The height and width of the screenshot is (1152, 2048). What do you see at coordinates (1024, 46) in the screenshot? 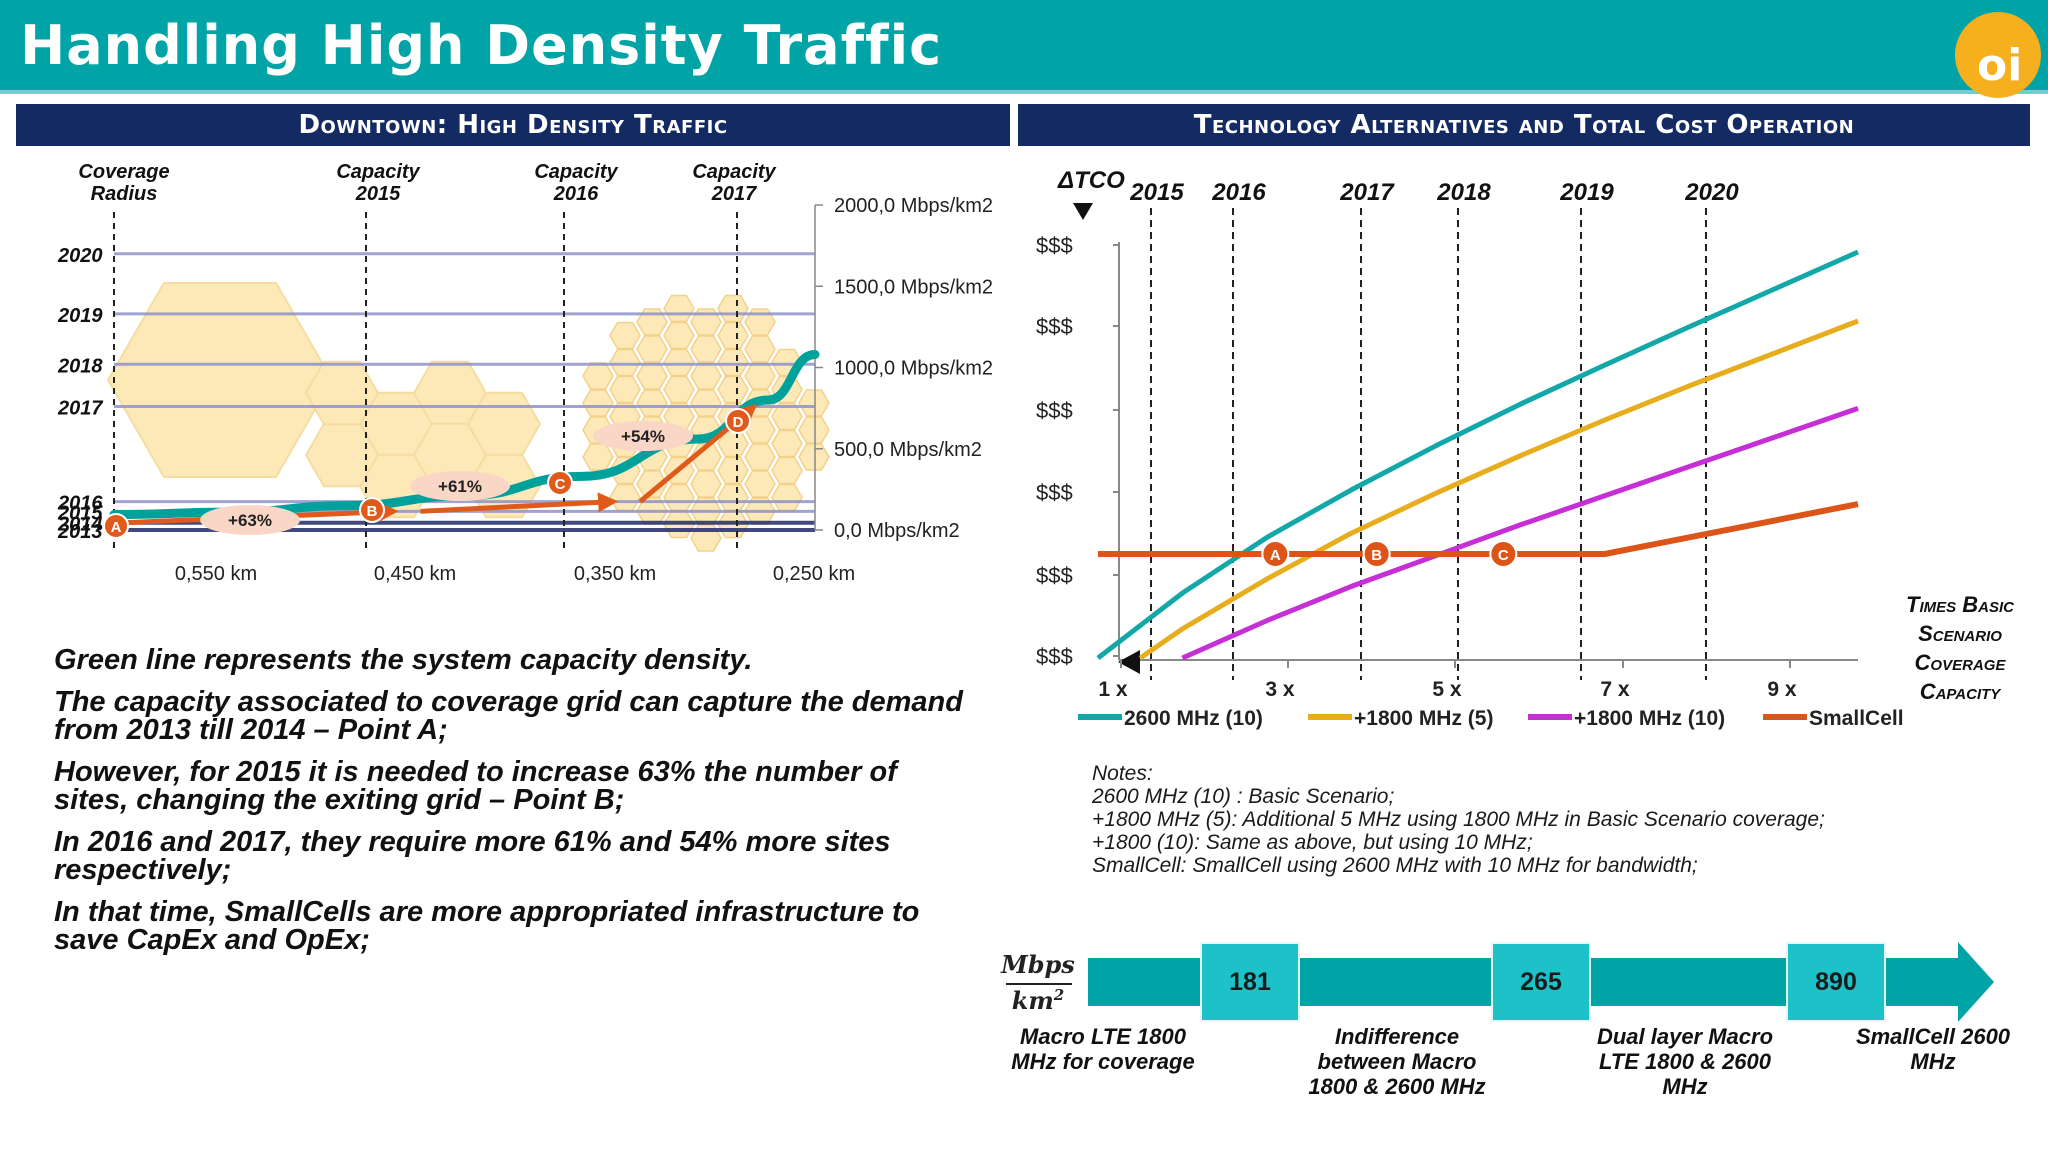
I see `title-banner: Handling High Density Traffic` at bounding box center [1024, 46].